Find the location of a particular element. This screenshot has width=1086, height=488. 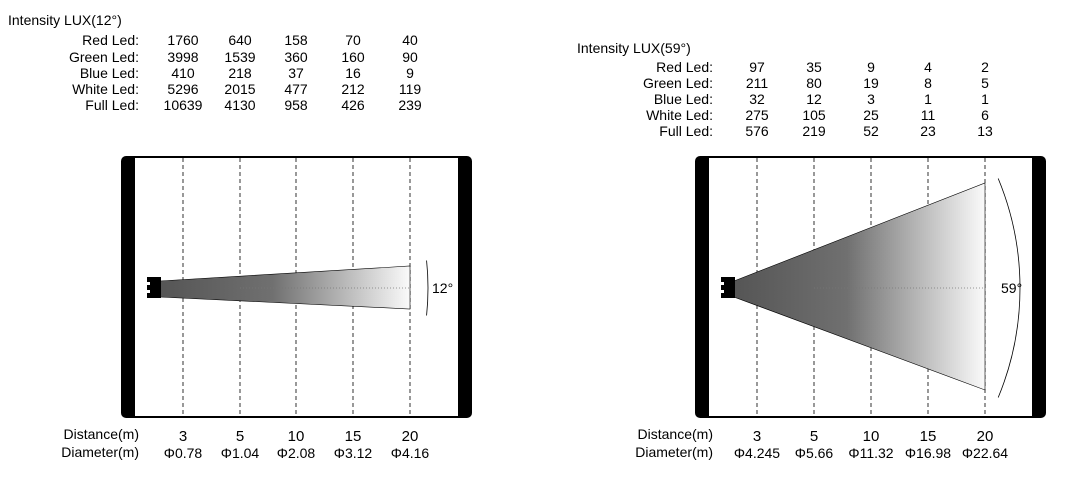

lux-value: 218 is located at coordinates (240, 73).